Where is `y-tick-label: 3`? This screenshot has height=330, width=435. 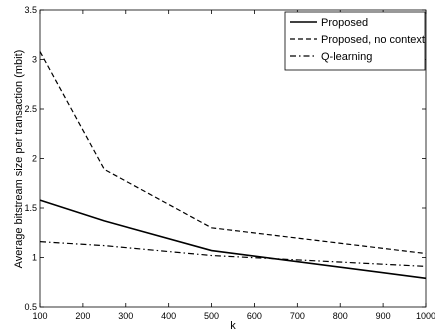 y-tick-label: 3 is located at coordinates (34, 60).